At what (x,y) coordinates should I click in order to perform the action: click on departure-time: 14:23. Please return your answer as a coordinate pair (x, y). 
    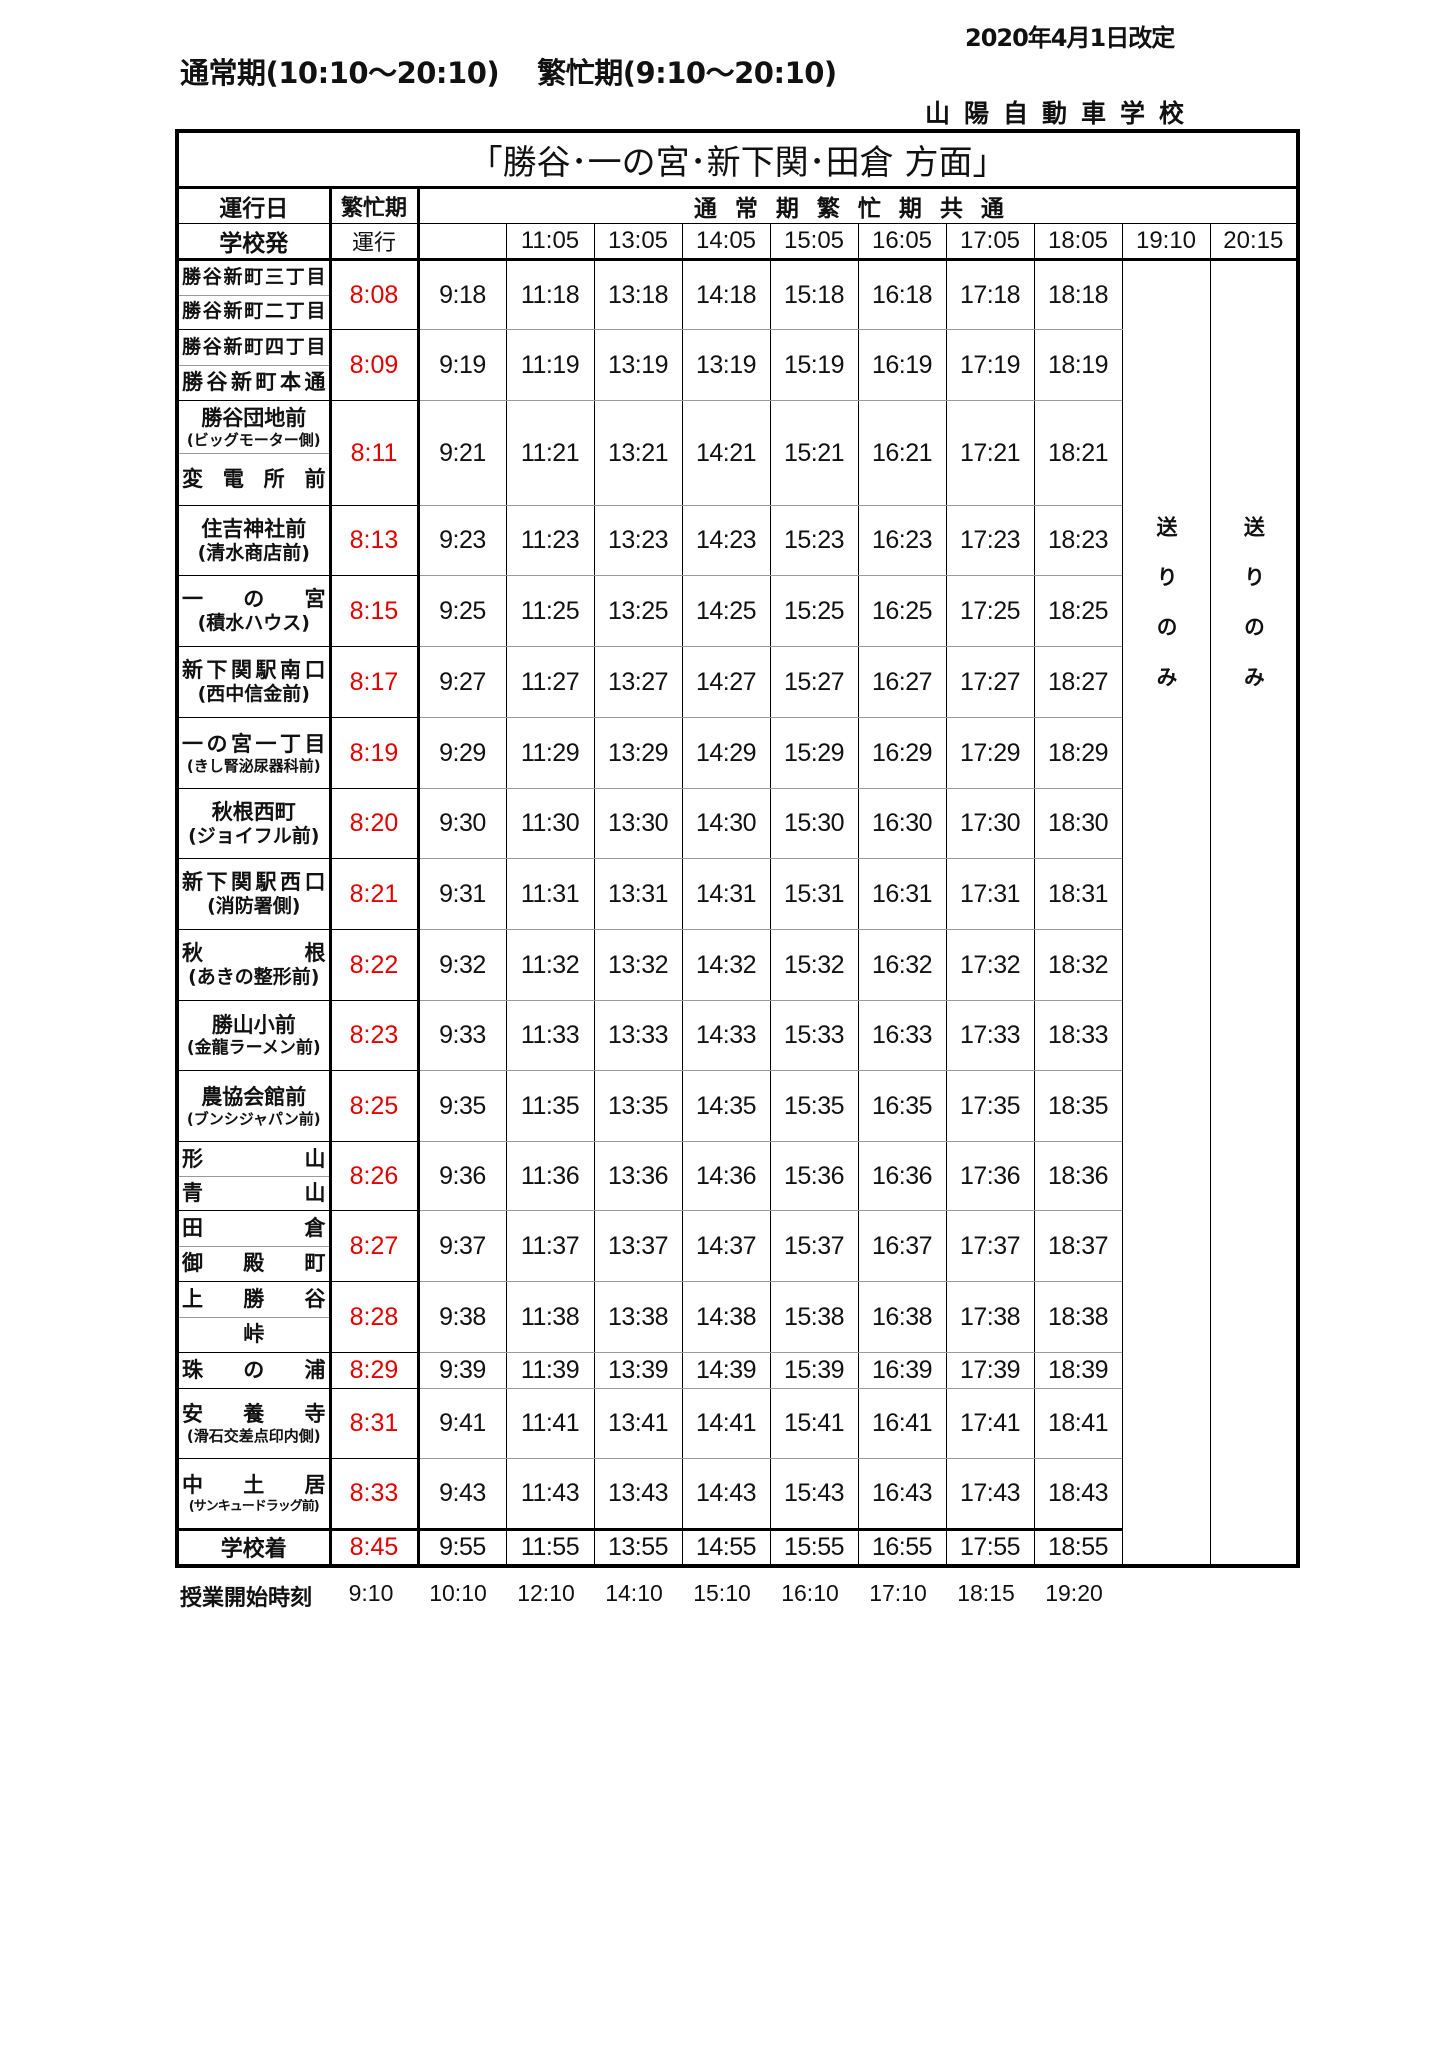
    Looking at the image, I should click on (726, 540).